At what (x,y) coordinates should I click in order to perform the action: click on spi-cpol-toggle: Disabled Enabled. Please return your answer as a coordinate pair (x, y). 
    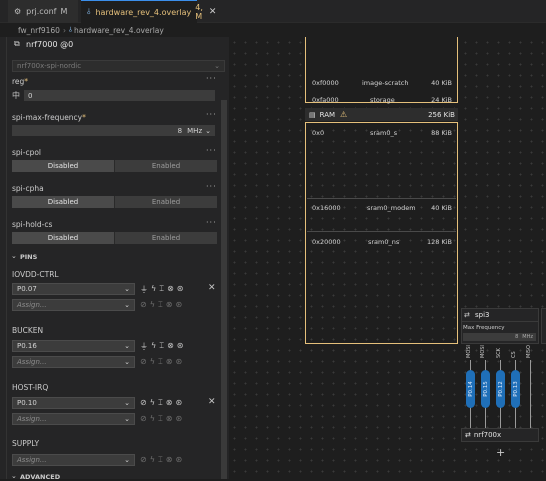
    Looking at the image, I should click on (114, 166).